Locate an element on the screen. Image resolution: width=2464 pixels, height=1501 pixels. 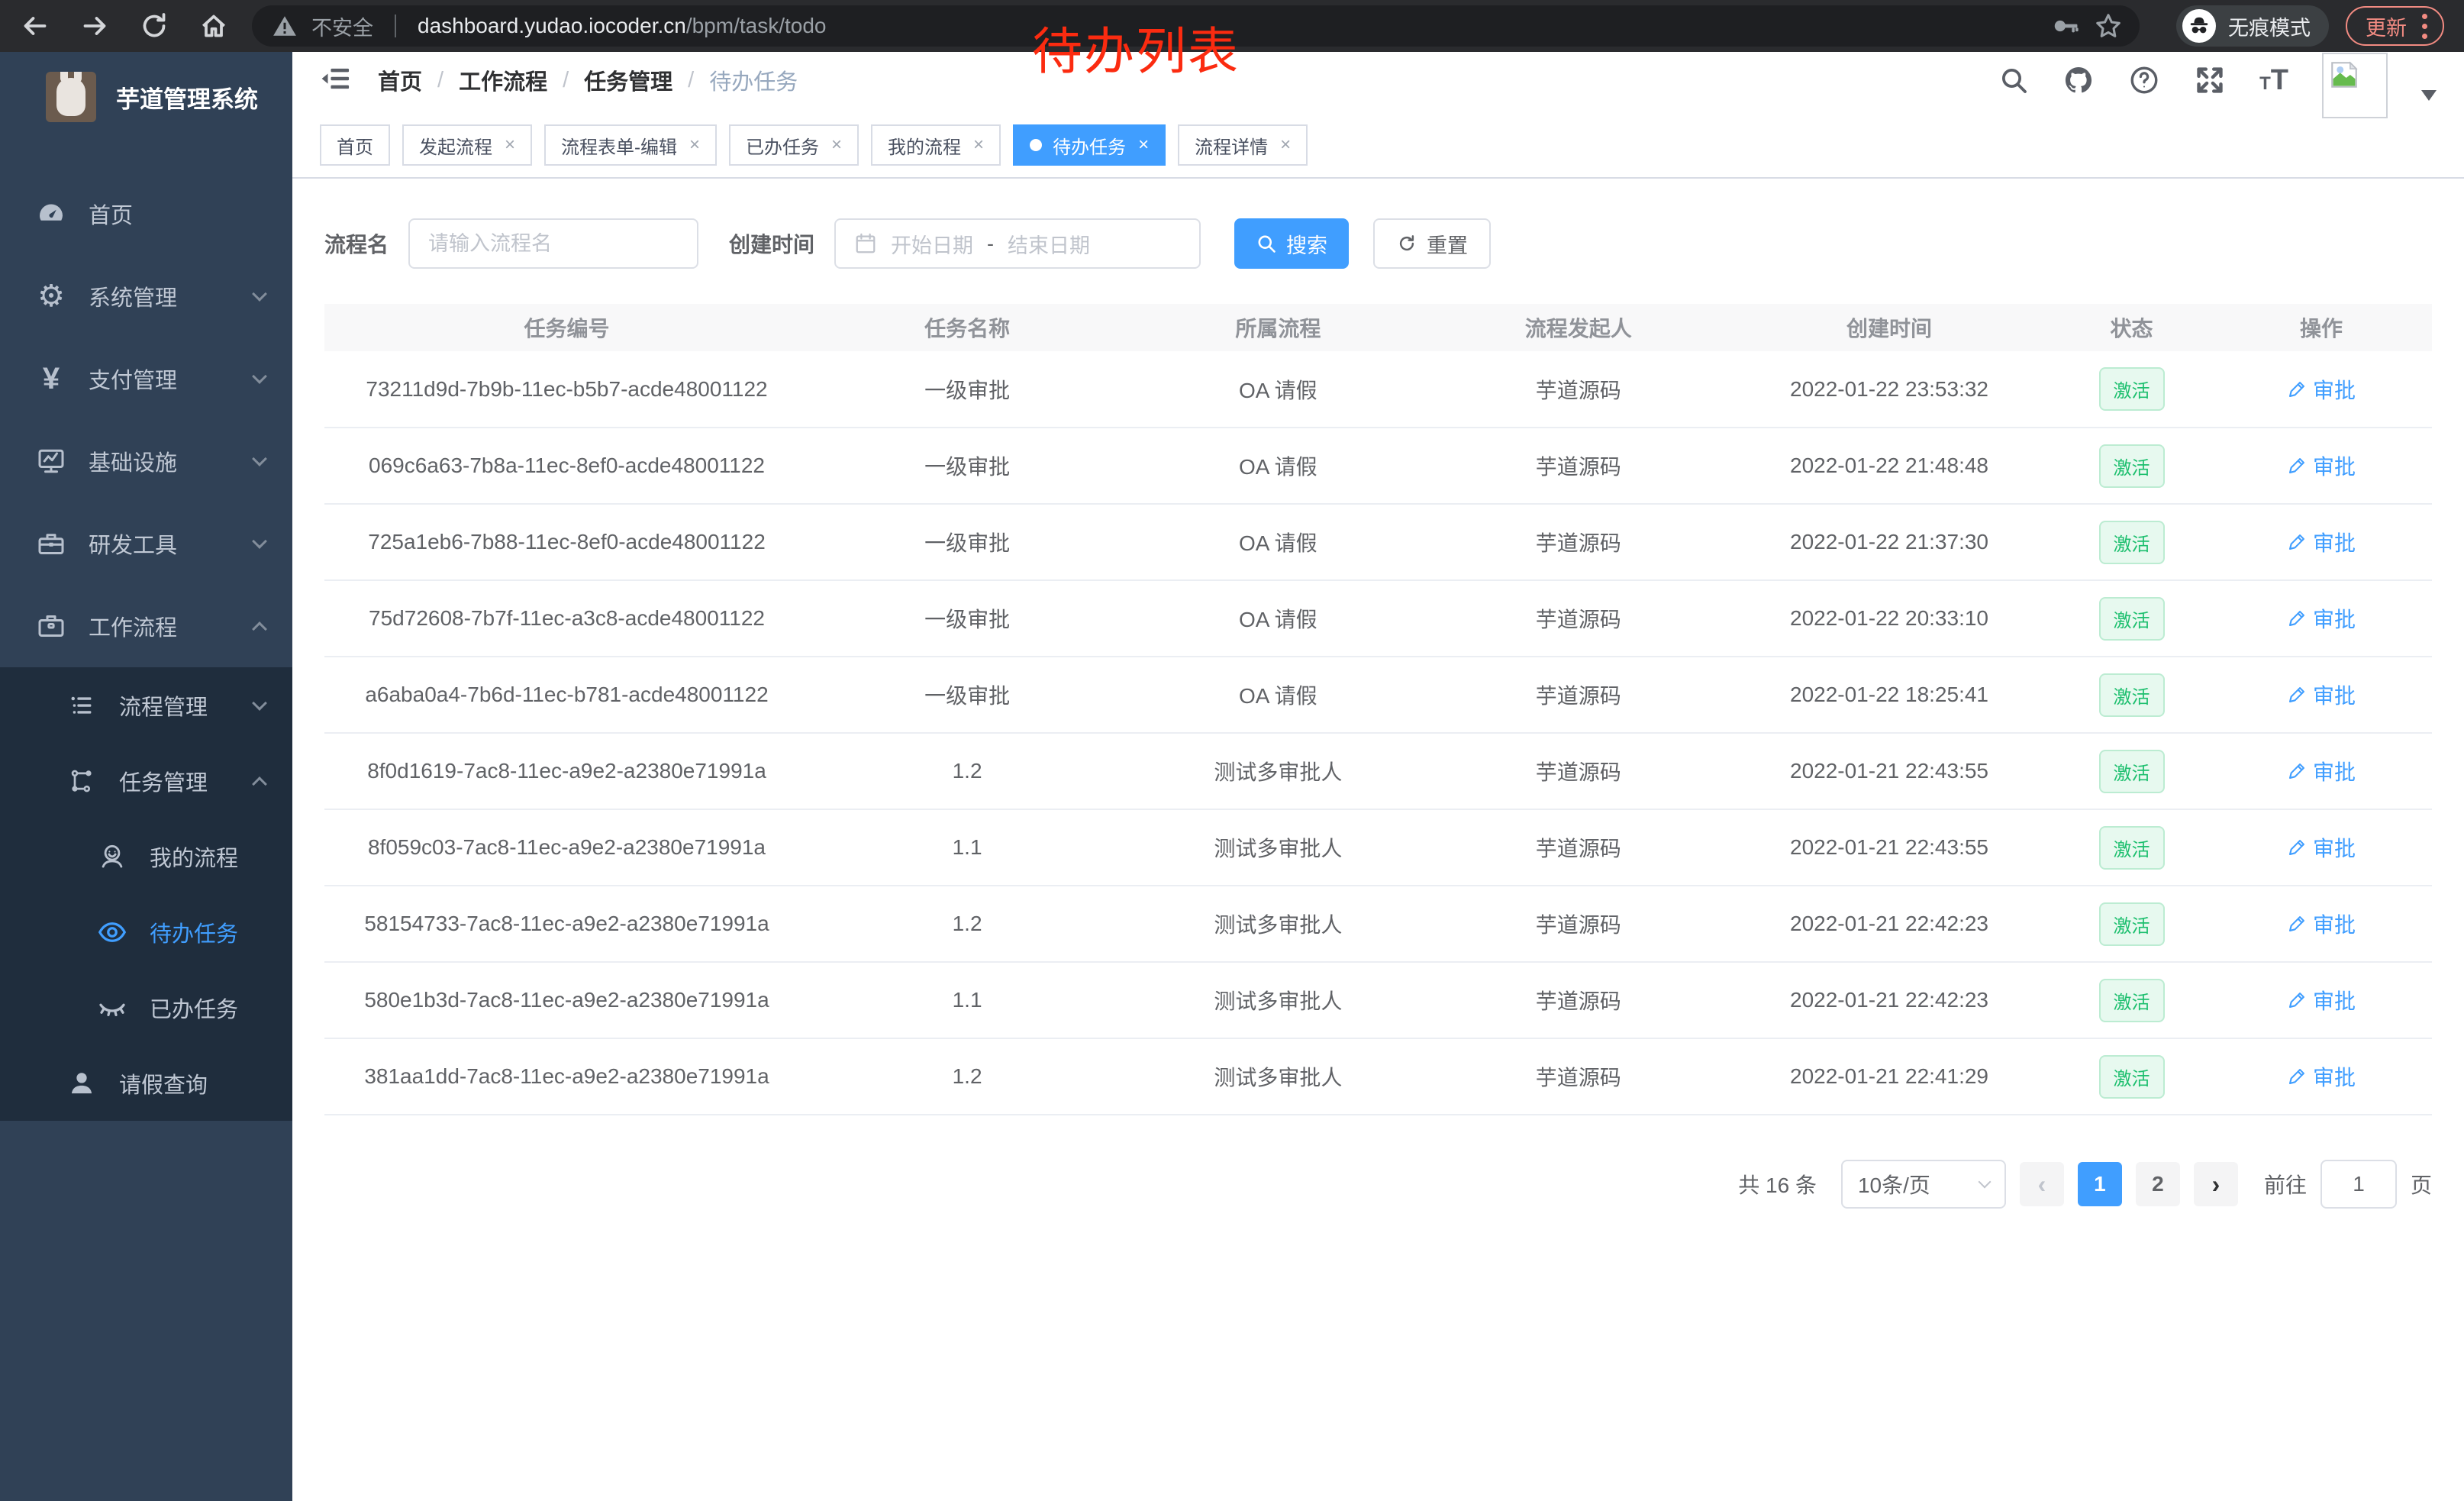
search-button: 搜索 is located at coordinates (1292, 243).